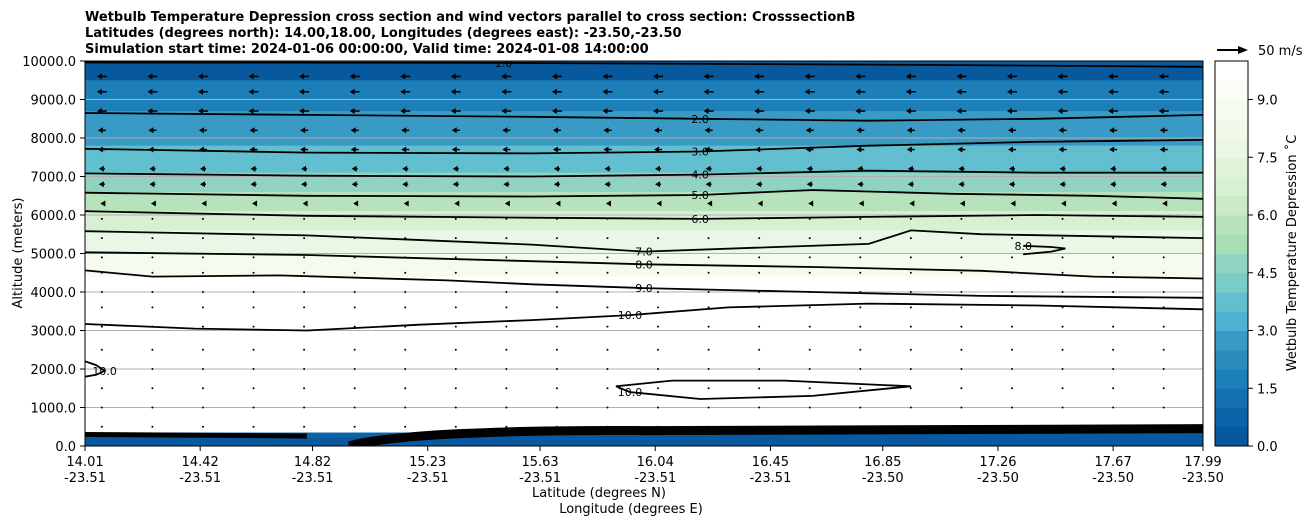 The width and height of the screenshot is (1312, 526). Describe the element at coordinates (599, 493) in the screenshot. I see `x-axis-label-latitude: Latitude (degrees N)` at that location.